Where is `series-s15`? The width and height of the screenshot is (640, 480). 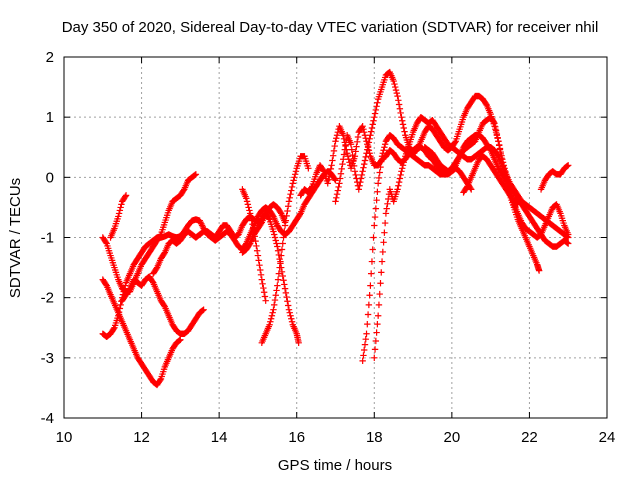
series-s15 is located at coordinates (490, 180).